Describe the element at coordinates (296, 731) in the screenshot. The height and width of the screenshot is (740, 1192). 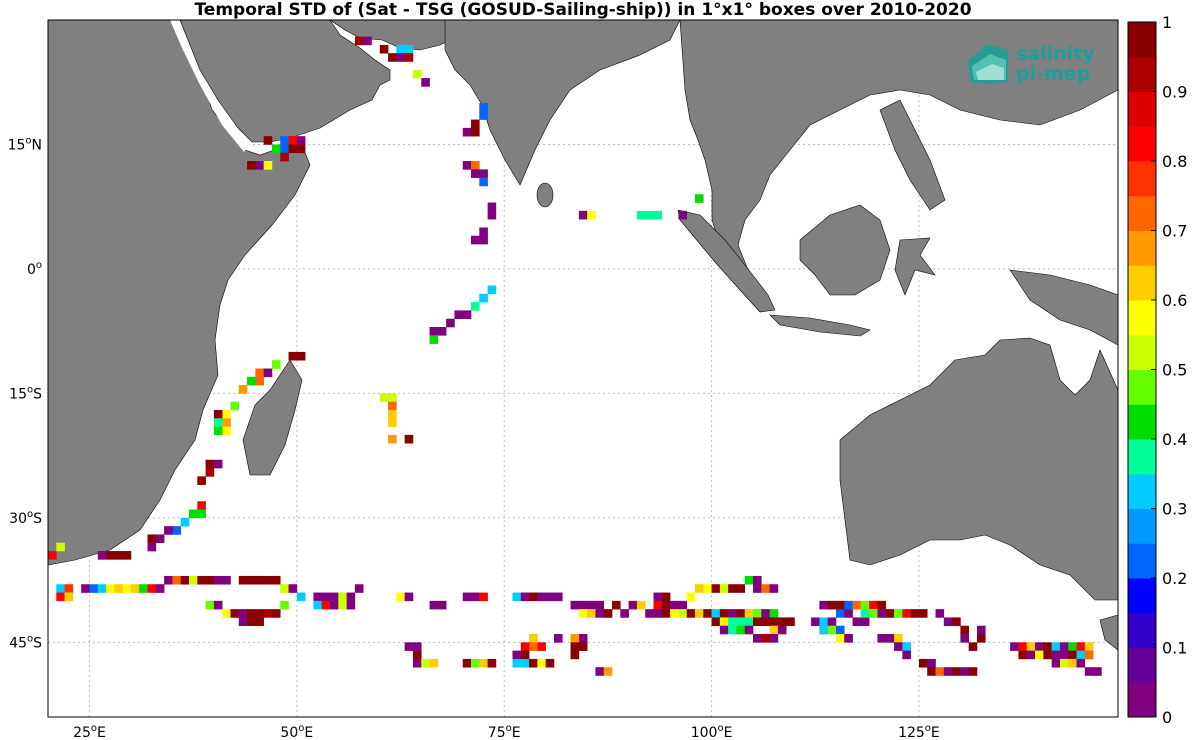
I see `lon-tick-label: 50oE` at that location.